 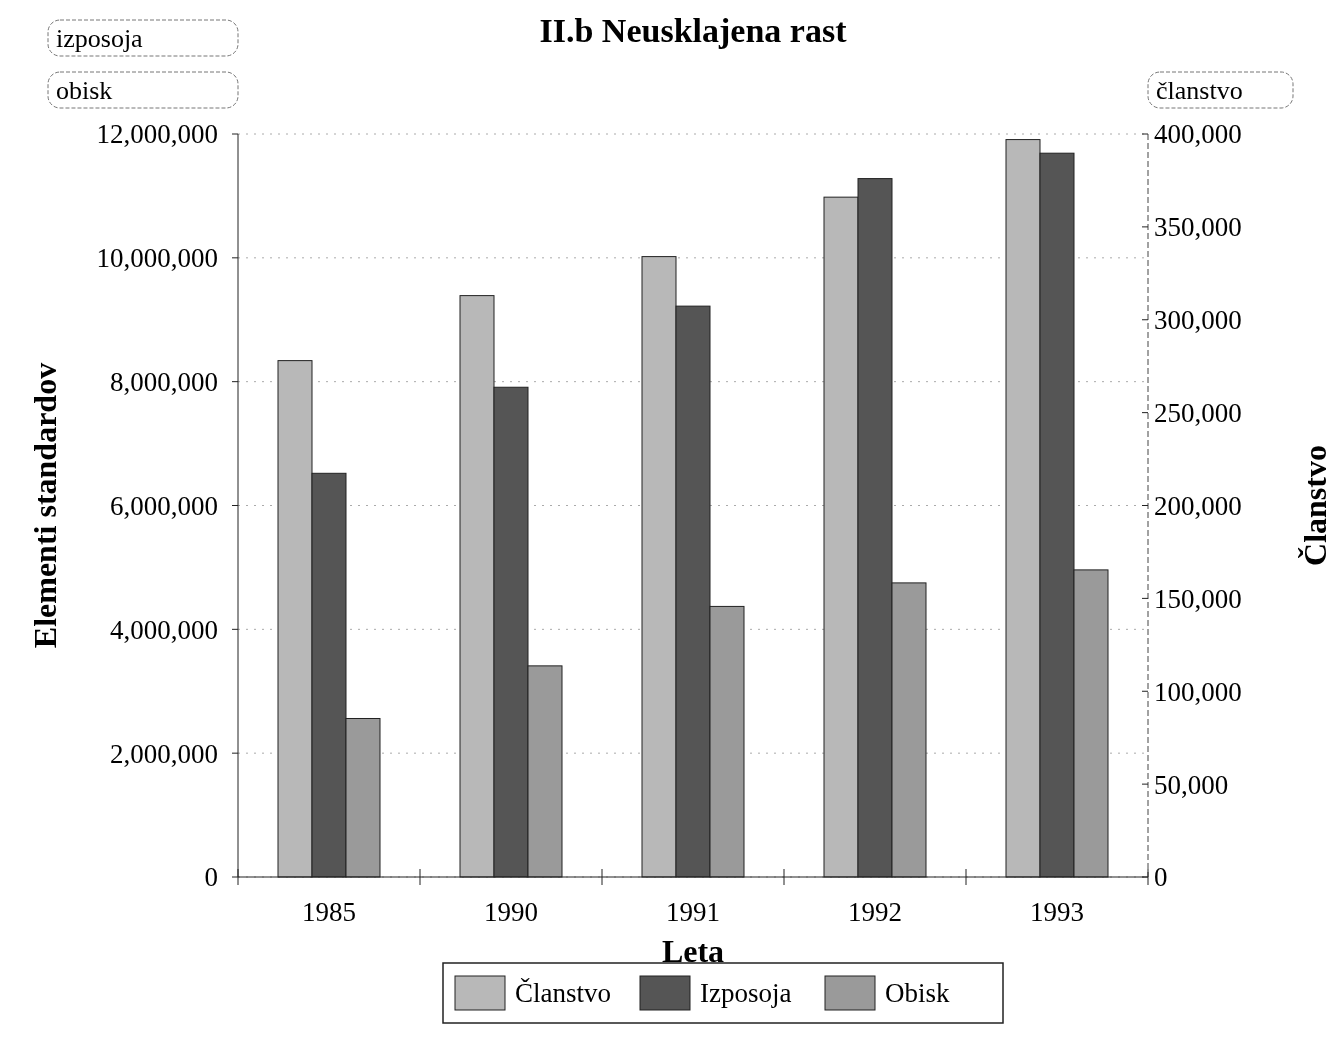 I want to click on text: obisk, so click(x=84, y=90).